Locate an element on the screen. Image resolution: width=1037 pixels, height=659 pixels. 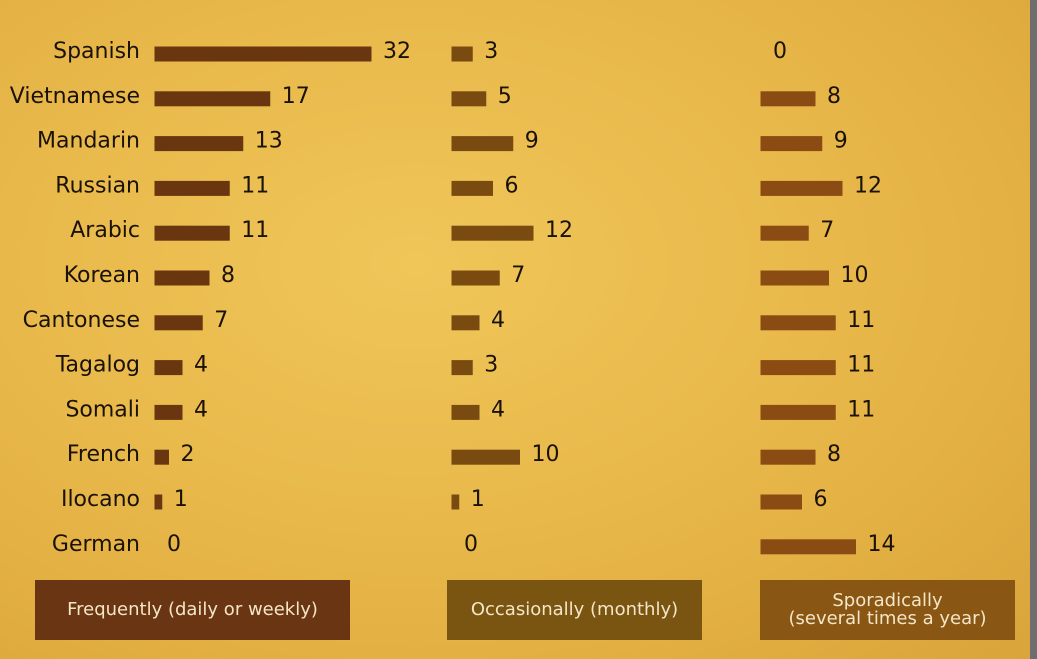
legend-box: Frequently (daily or weekly) is located at coordinates (192, 610).